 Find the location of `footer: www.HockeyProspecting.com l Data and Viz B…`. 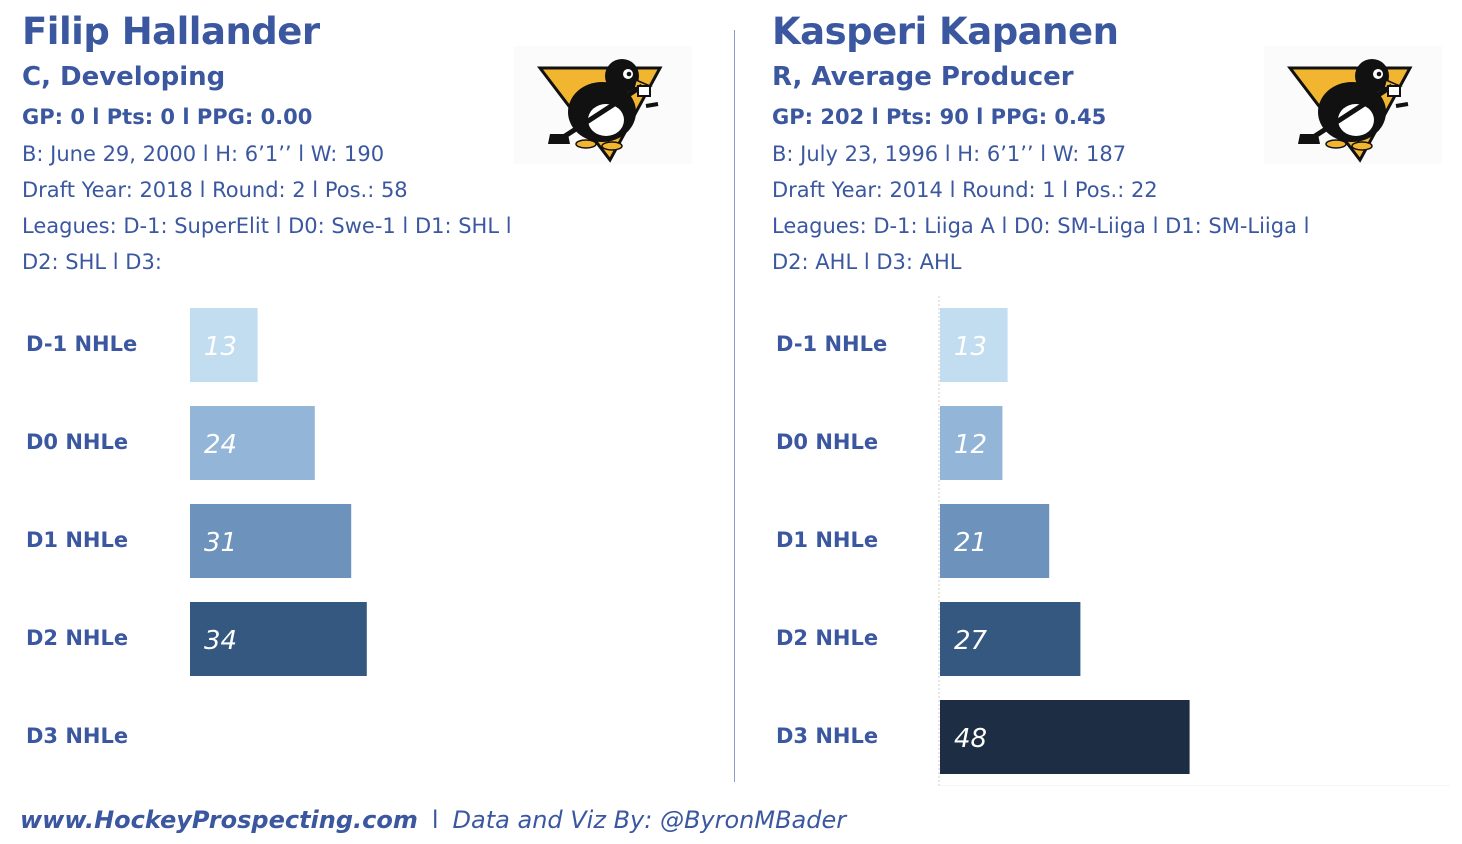

footer: www.HockeyProspecting.com l Data and Viz B… is located at coordinates (433, 820).